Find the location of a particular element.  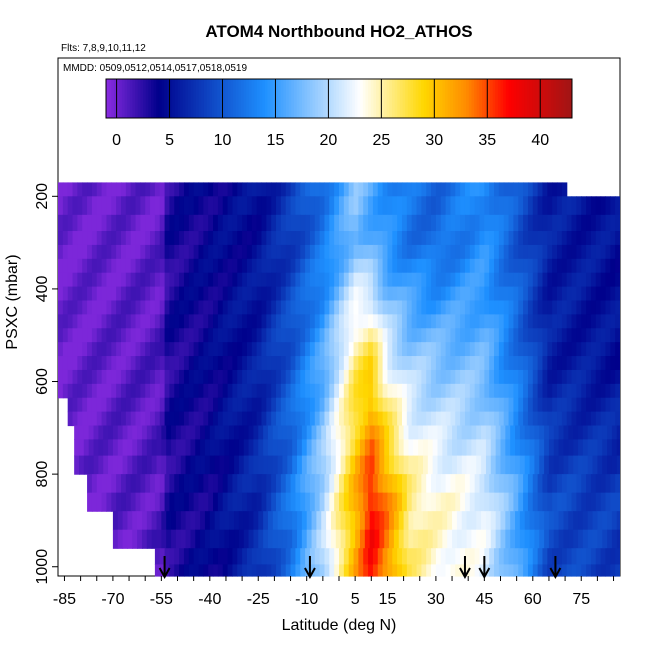

y-tick-label: 800 is located at coordinates (42, 474).